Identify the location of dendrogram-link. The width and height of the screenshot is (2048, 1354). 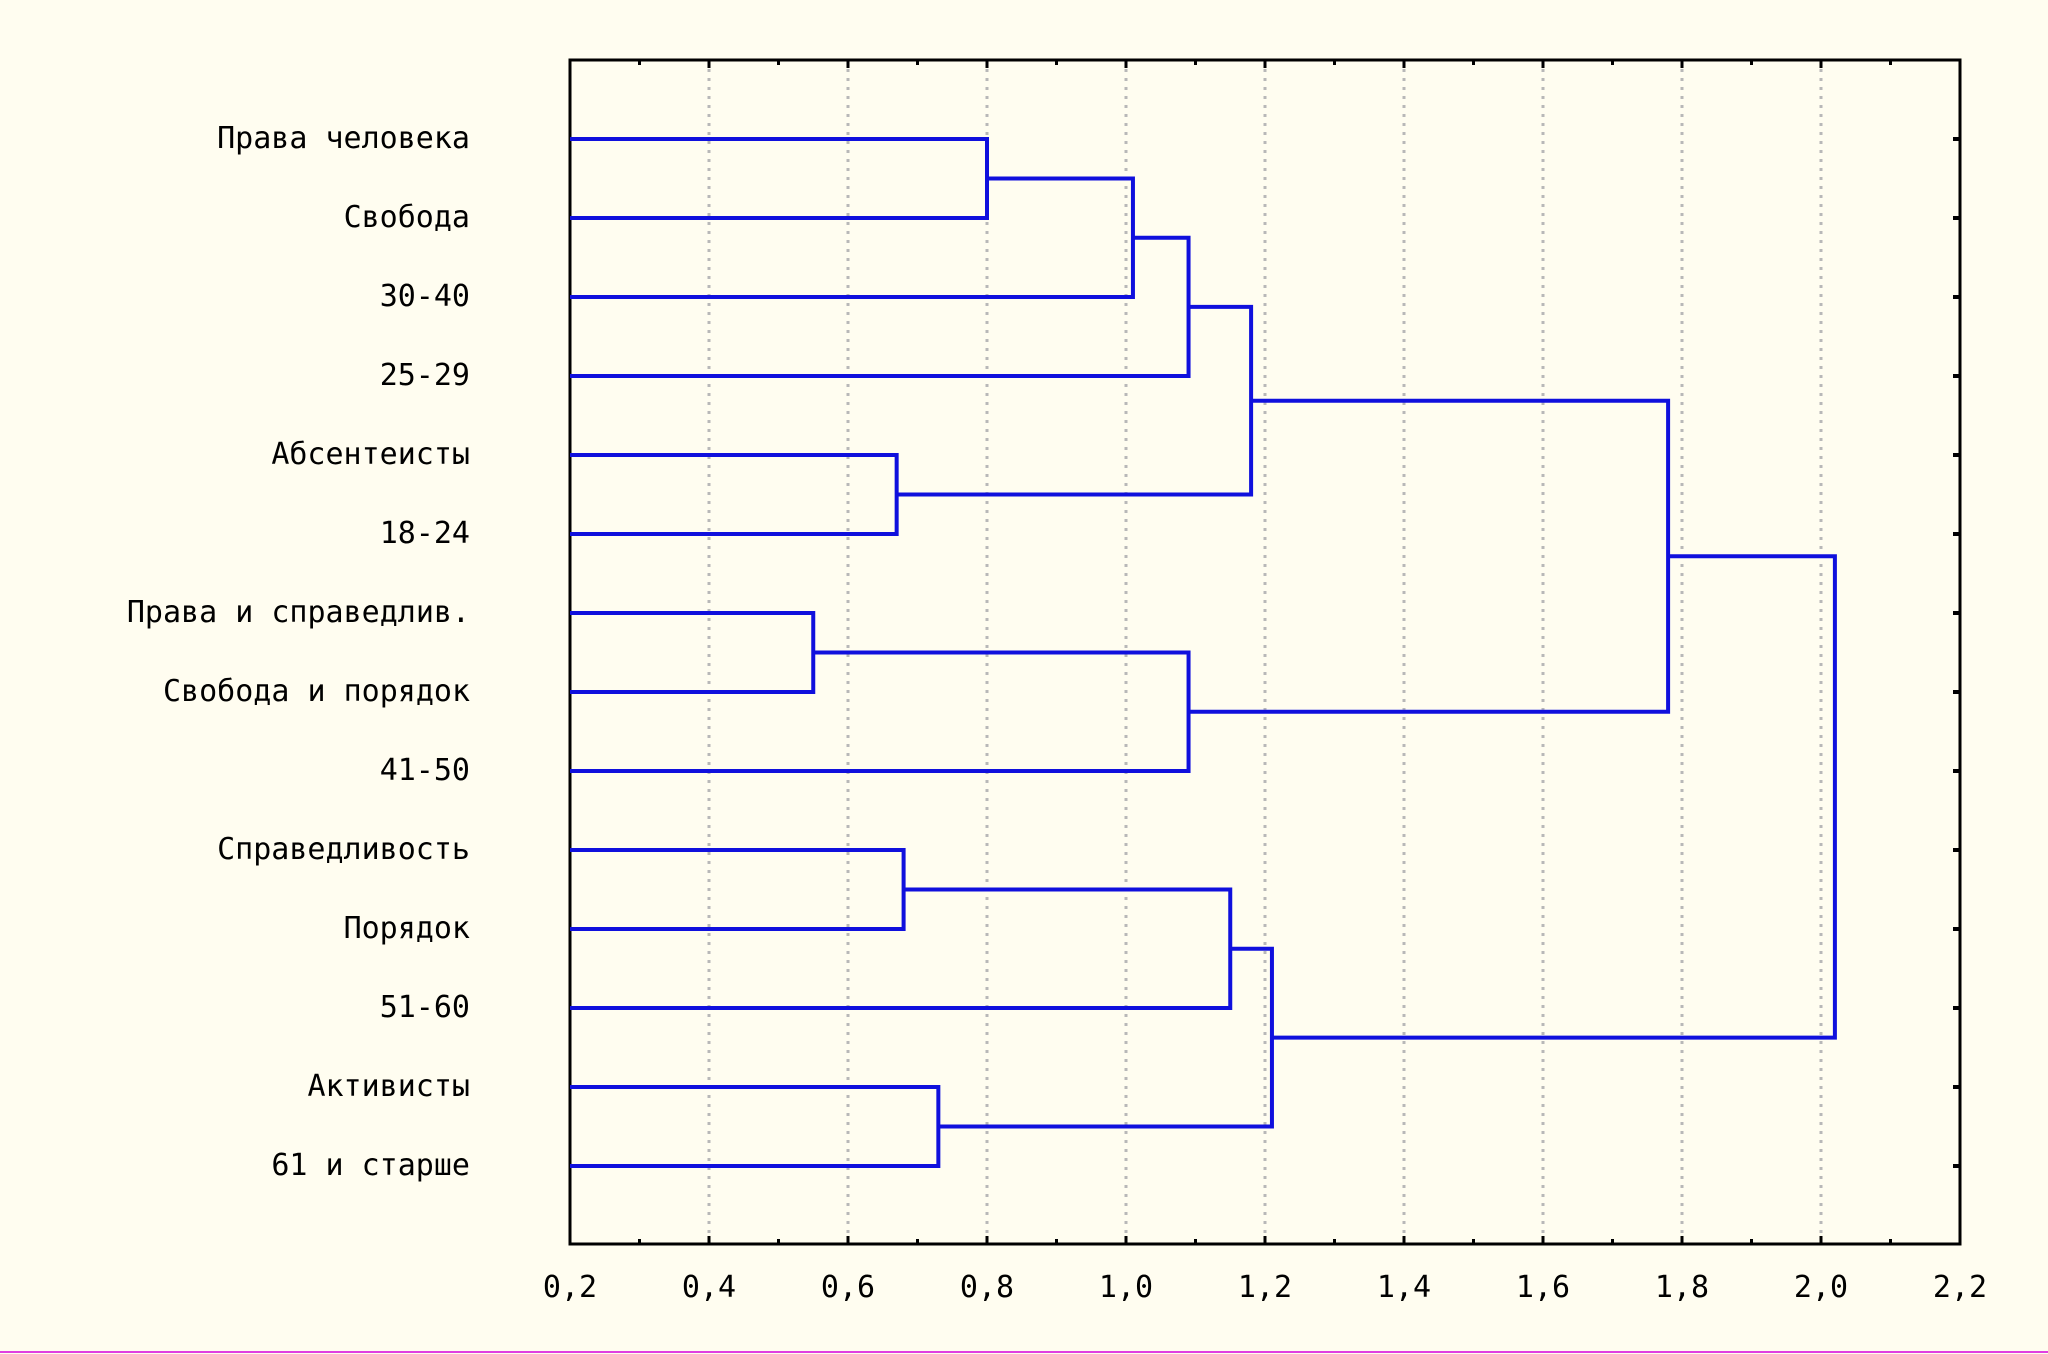
(1554, 797).